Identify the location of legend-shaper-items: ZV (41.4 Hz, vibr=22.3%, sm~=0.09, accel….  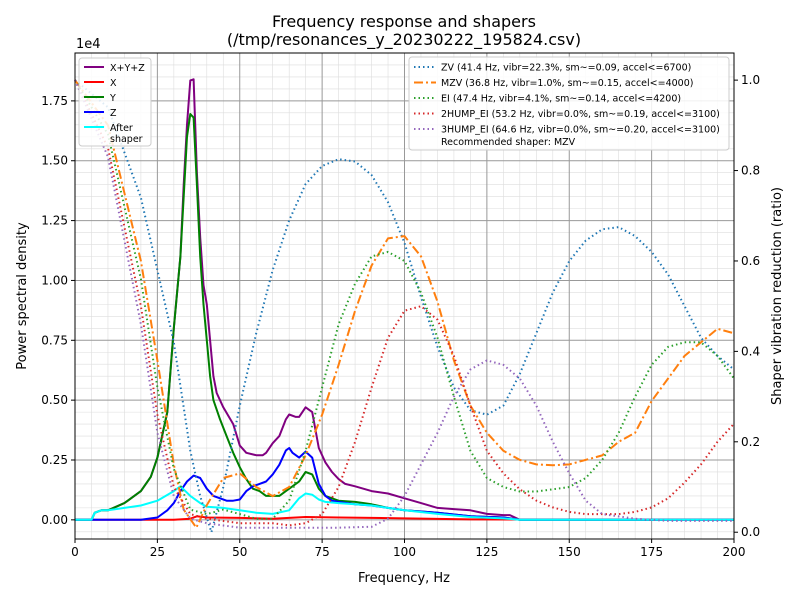
(567, 99).